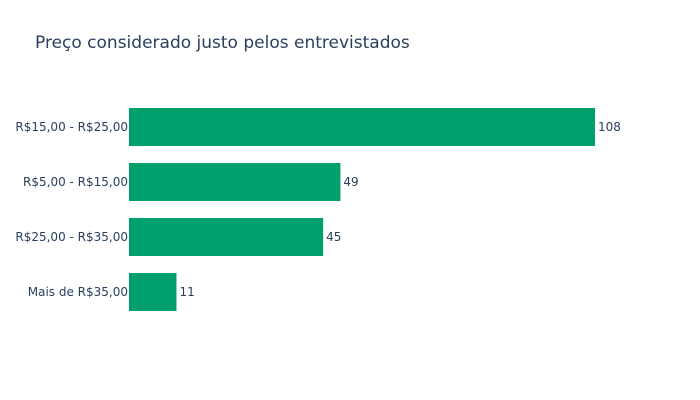  What do you see at coordinates (333, 237) in the screenshot?
I see `bar-value-label: 45` at bounding box center [333, 237].